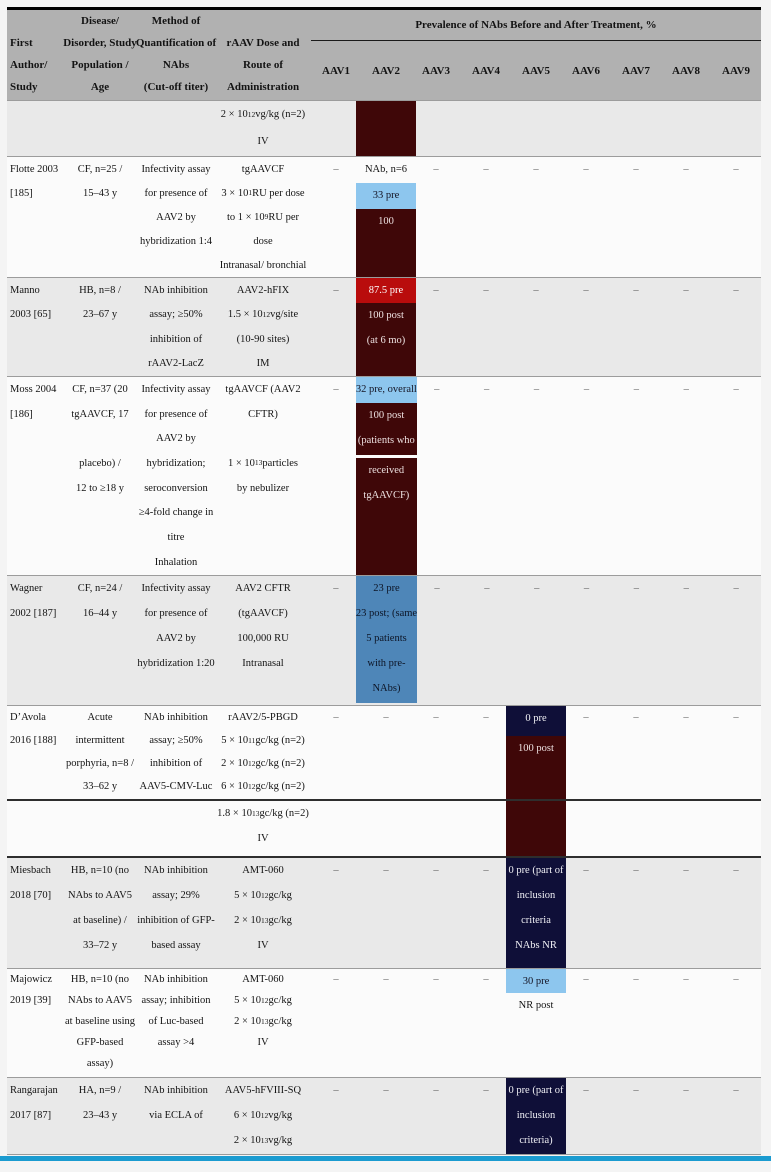 This screenshot has width=771, height=1172. What do you see at coordinates (536, 1090) in the screenshot?
I see `prevalence-value: 0 pre (part of` at bounding box center [536, 1090].